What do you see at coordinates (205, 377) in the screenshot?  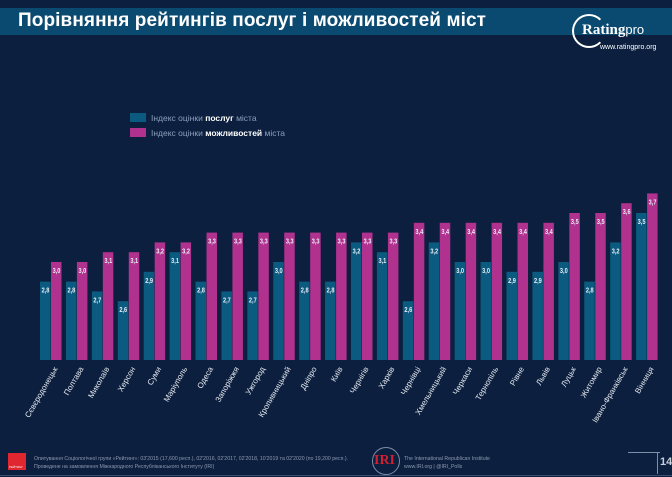 I see `x-tick-label: Одеса` at bounding box center [205, 377].